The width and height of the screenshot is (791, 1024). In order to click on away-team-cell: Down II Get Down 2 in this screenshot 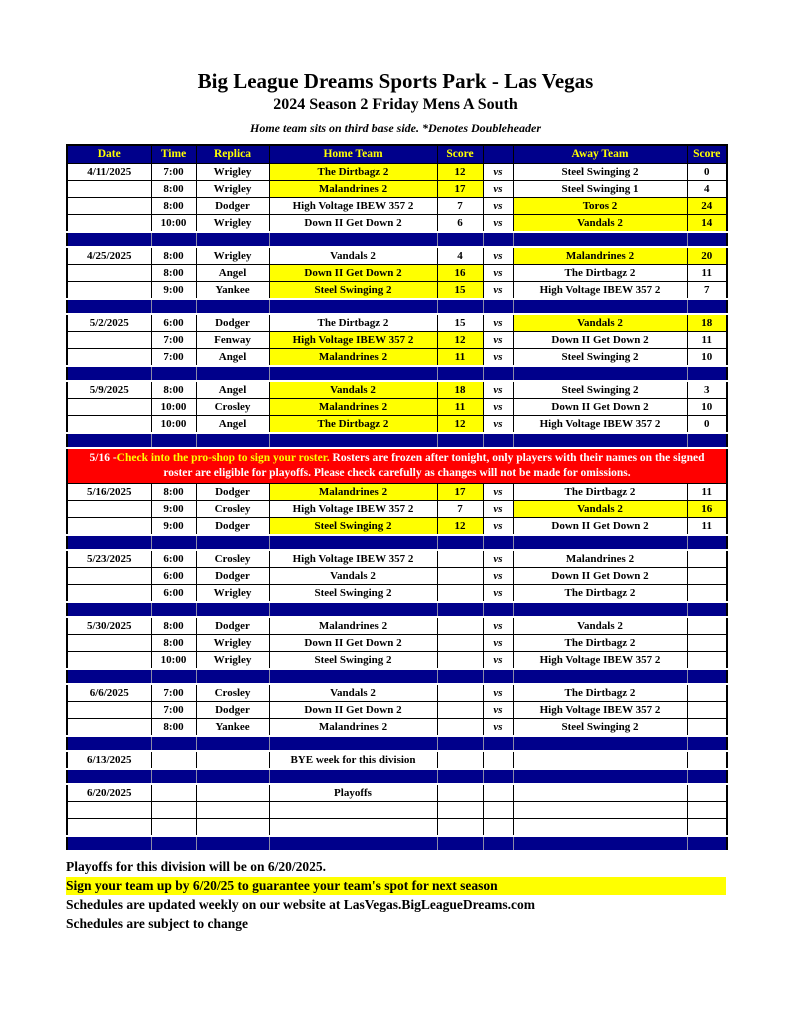, I will do `click(600, 526)`.